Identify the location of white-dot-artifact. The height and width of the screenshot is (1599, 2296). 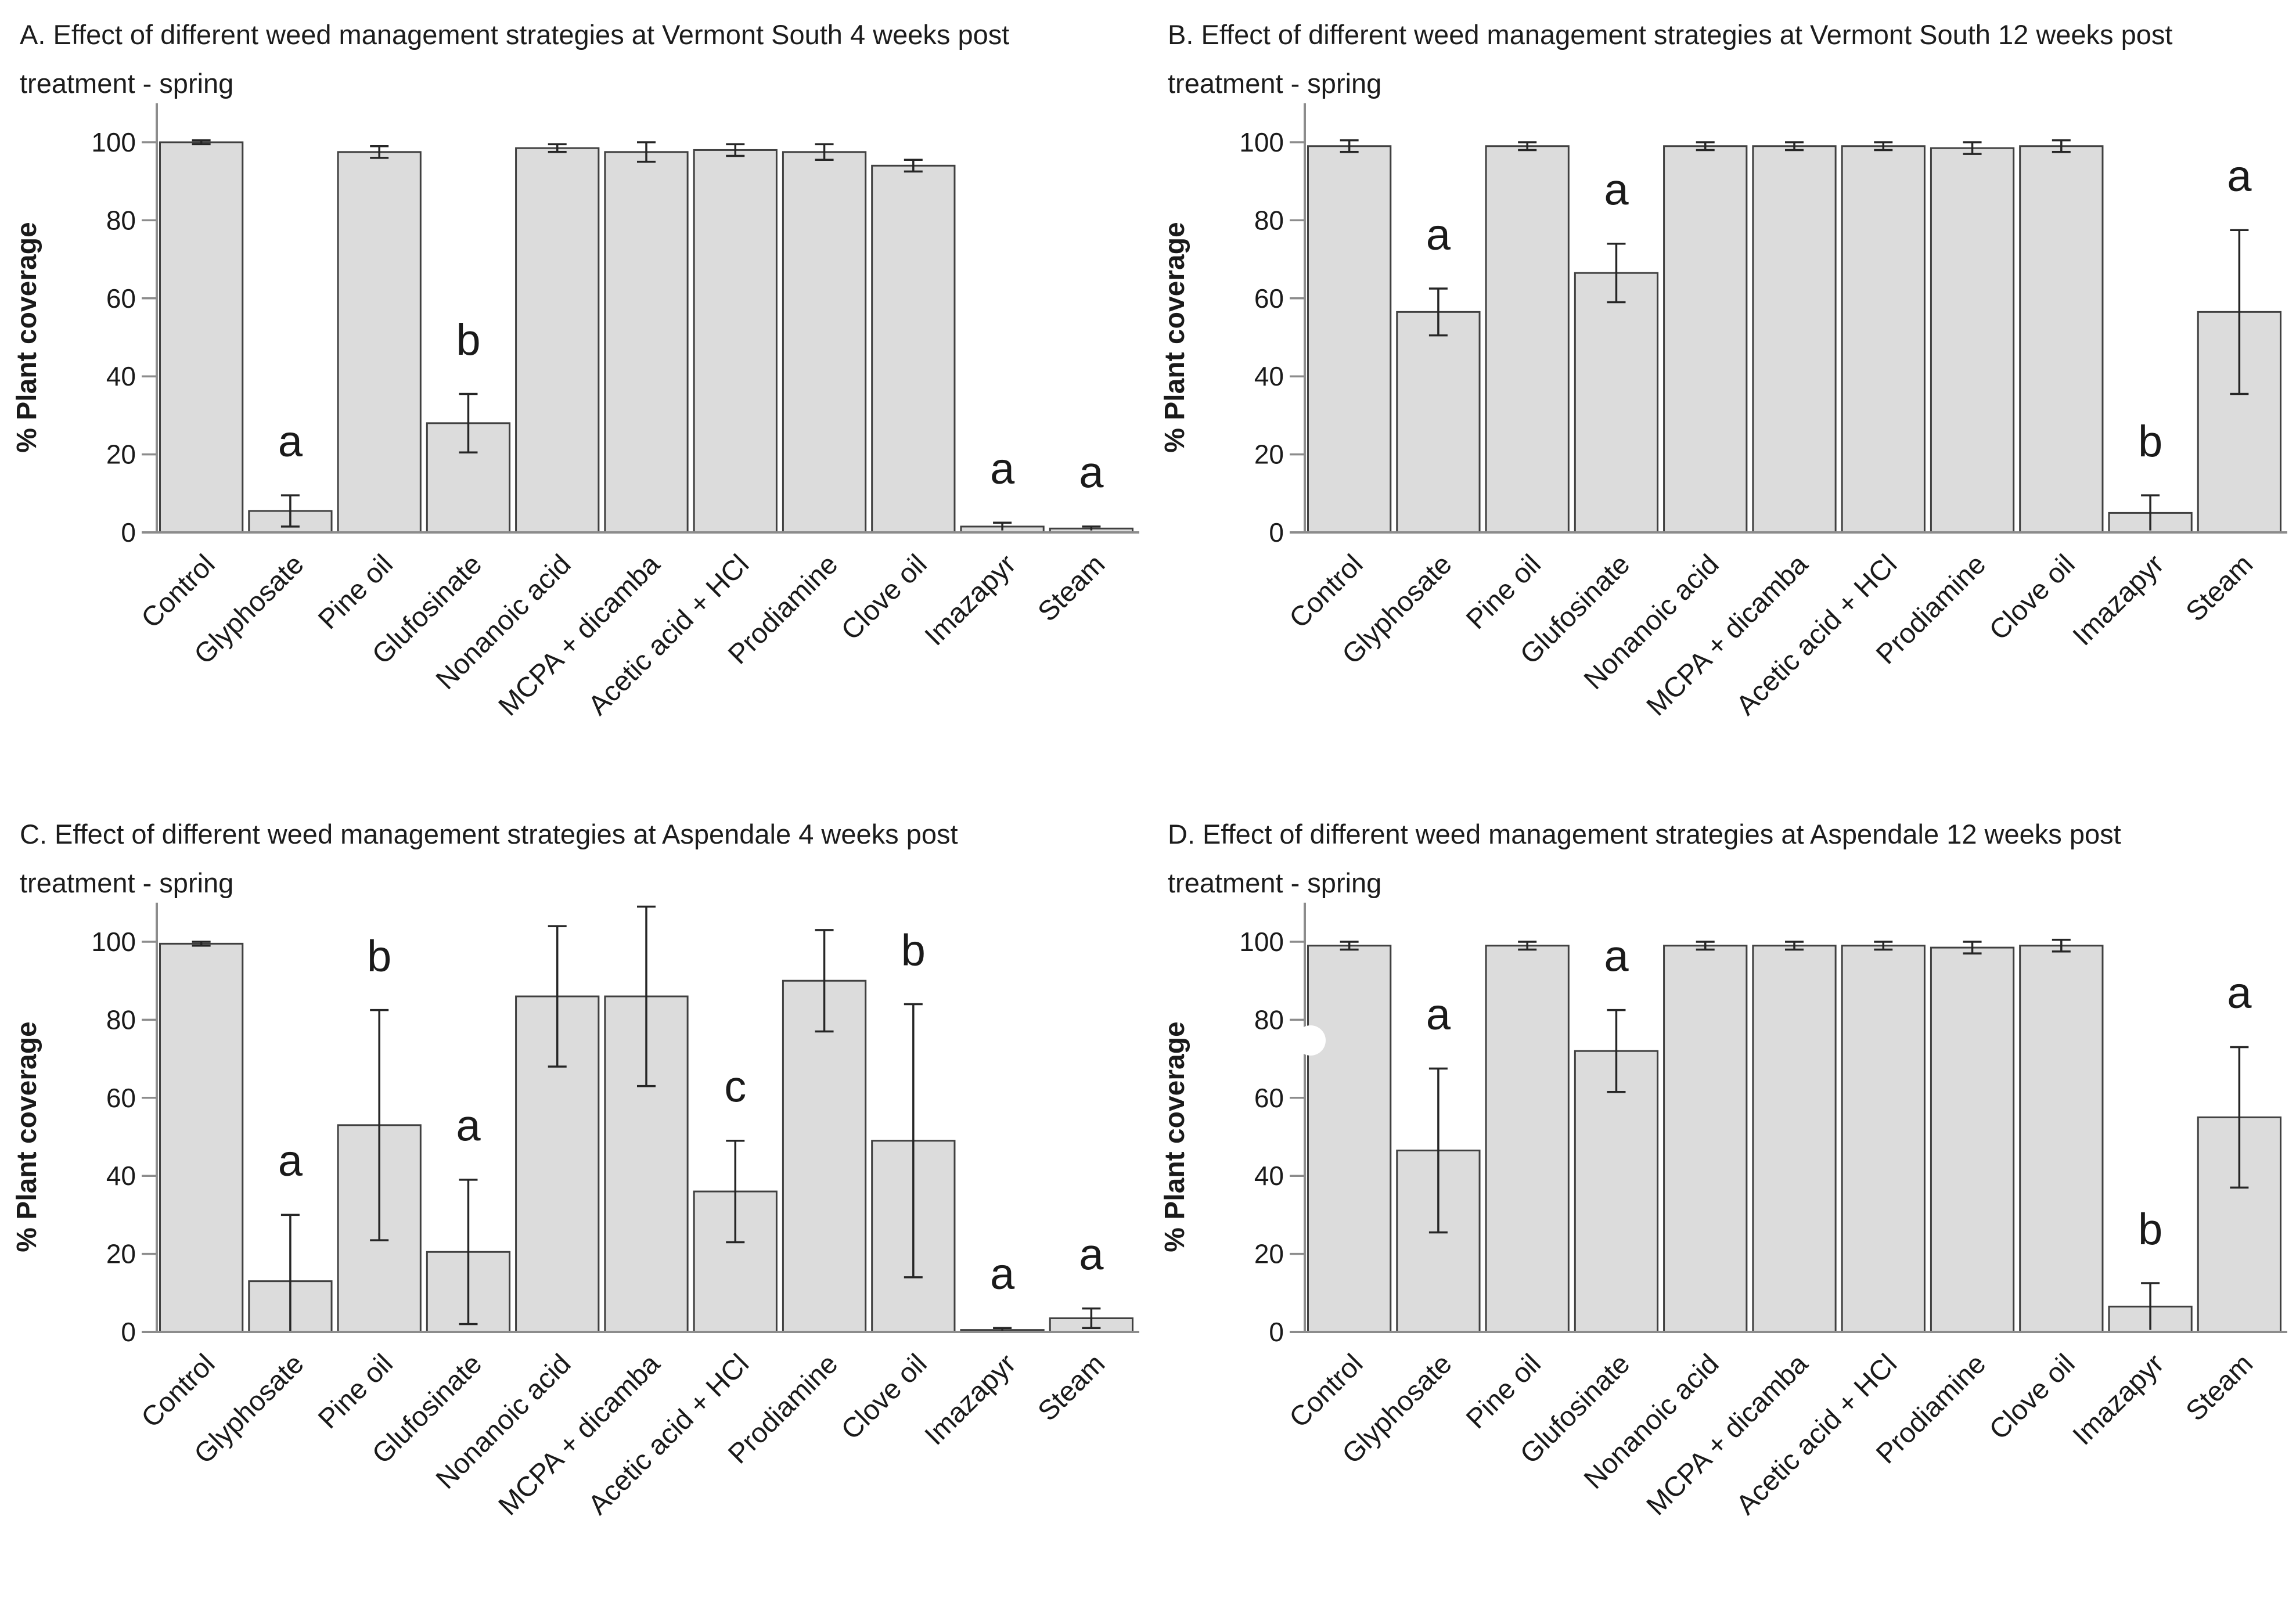
(1310, 1040).